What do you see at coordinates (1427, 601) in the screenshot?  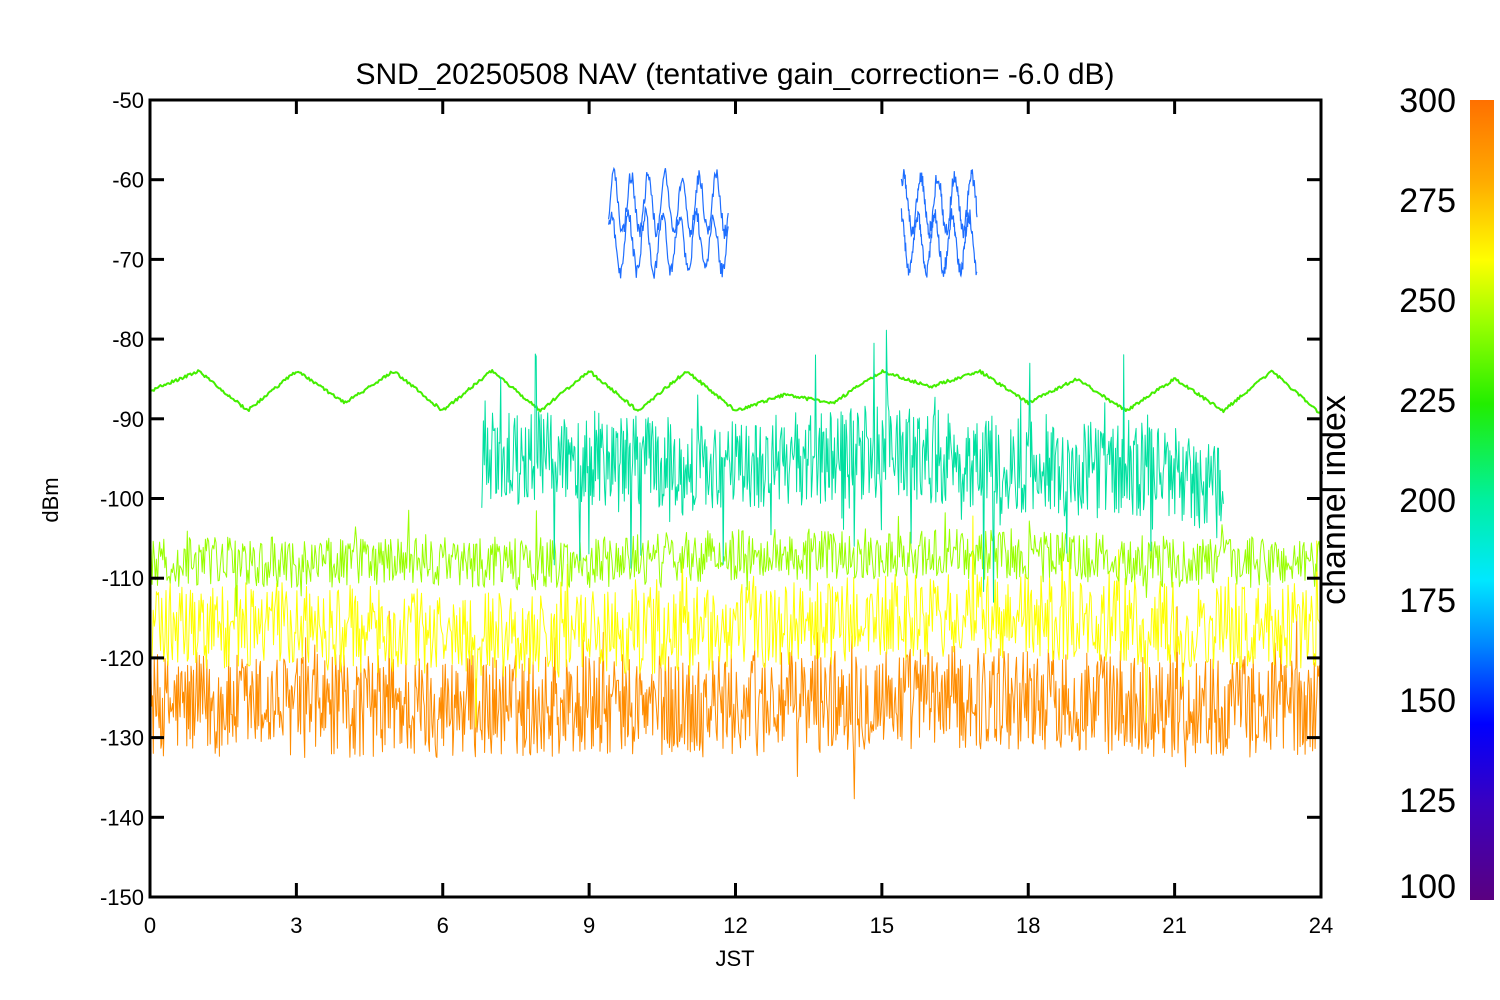 I see `colorbar-tick-label-175: 175` at bounding box center [1427, 601].